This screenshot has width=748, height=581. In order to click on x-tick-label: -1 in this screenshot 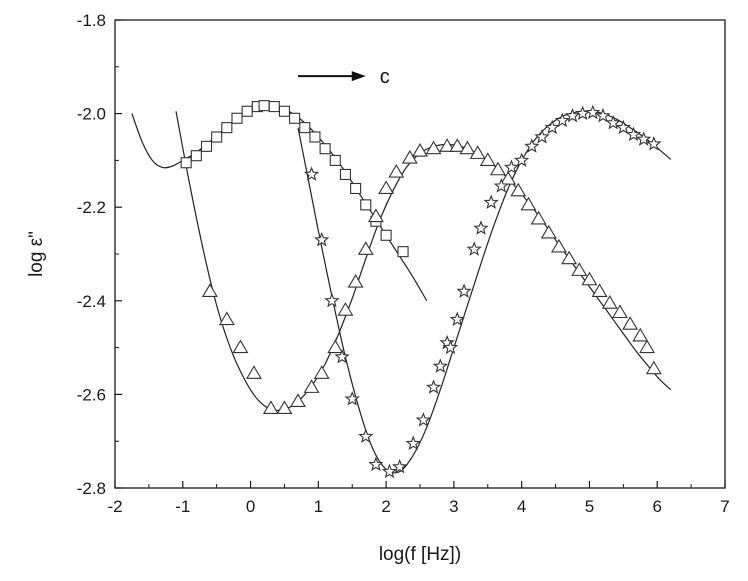, I will do `click(182, 506)`.